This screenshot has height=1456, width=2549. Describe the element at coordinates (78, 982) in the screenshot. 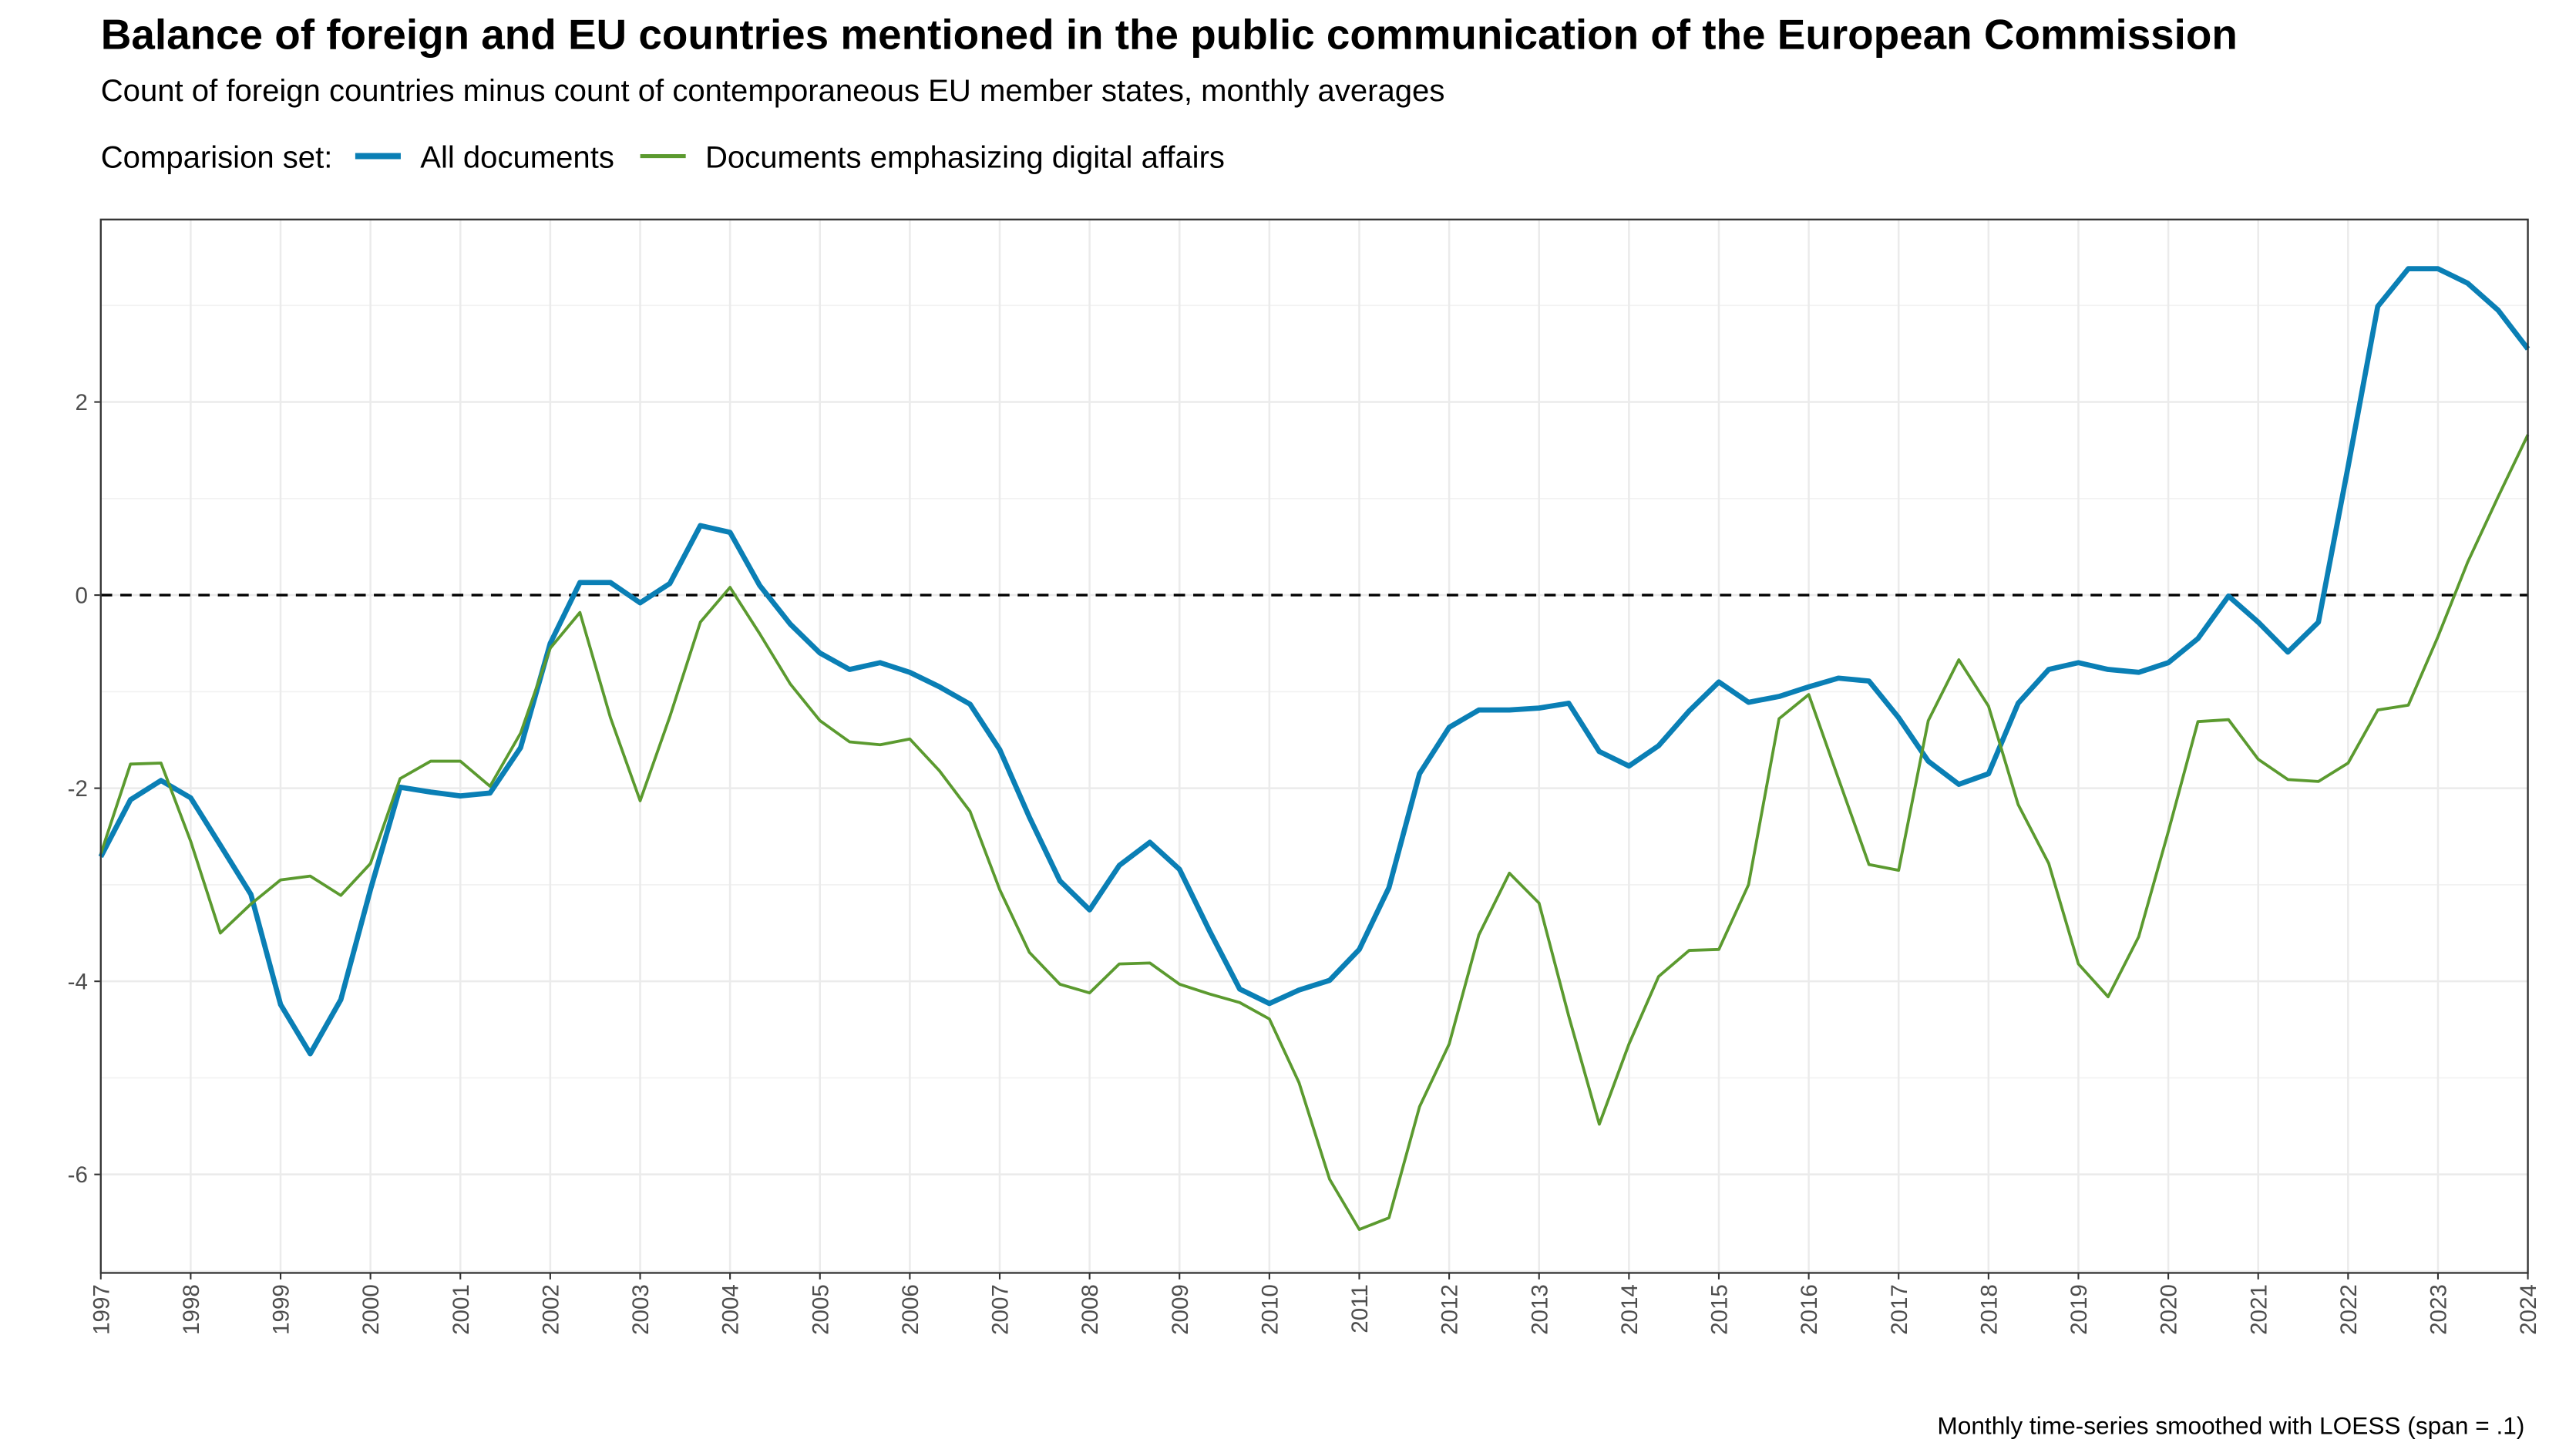

I see `y-tick-label: -4` at that location.